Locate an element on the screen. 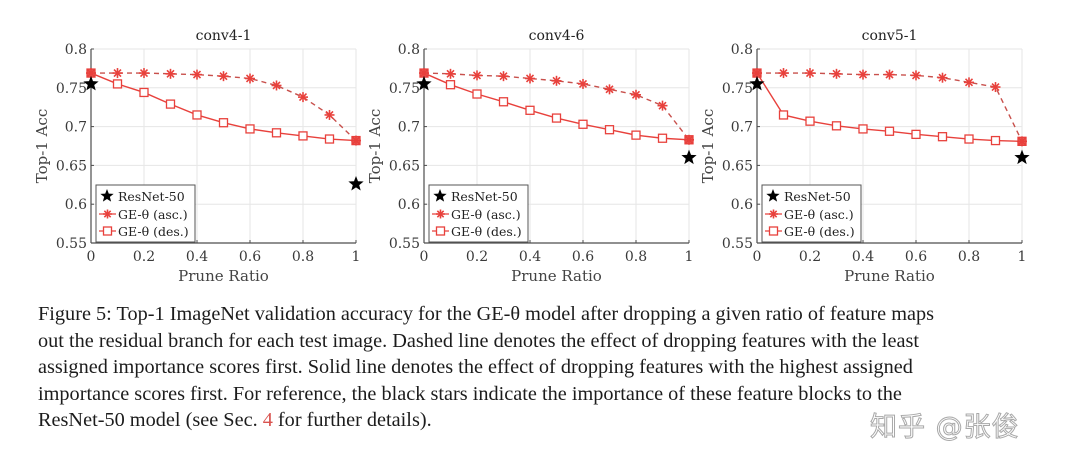  chart-title: conv4-6 is located at coordinates (557, 36).